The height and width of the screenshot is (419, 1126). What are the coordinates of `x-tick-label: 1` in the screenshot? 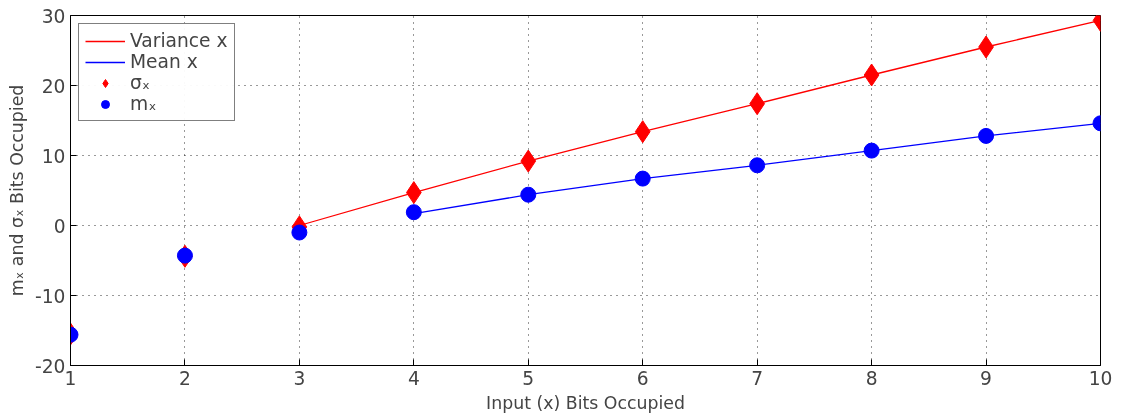 It's located at (70, 378).